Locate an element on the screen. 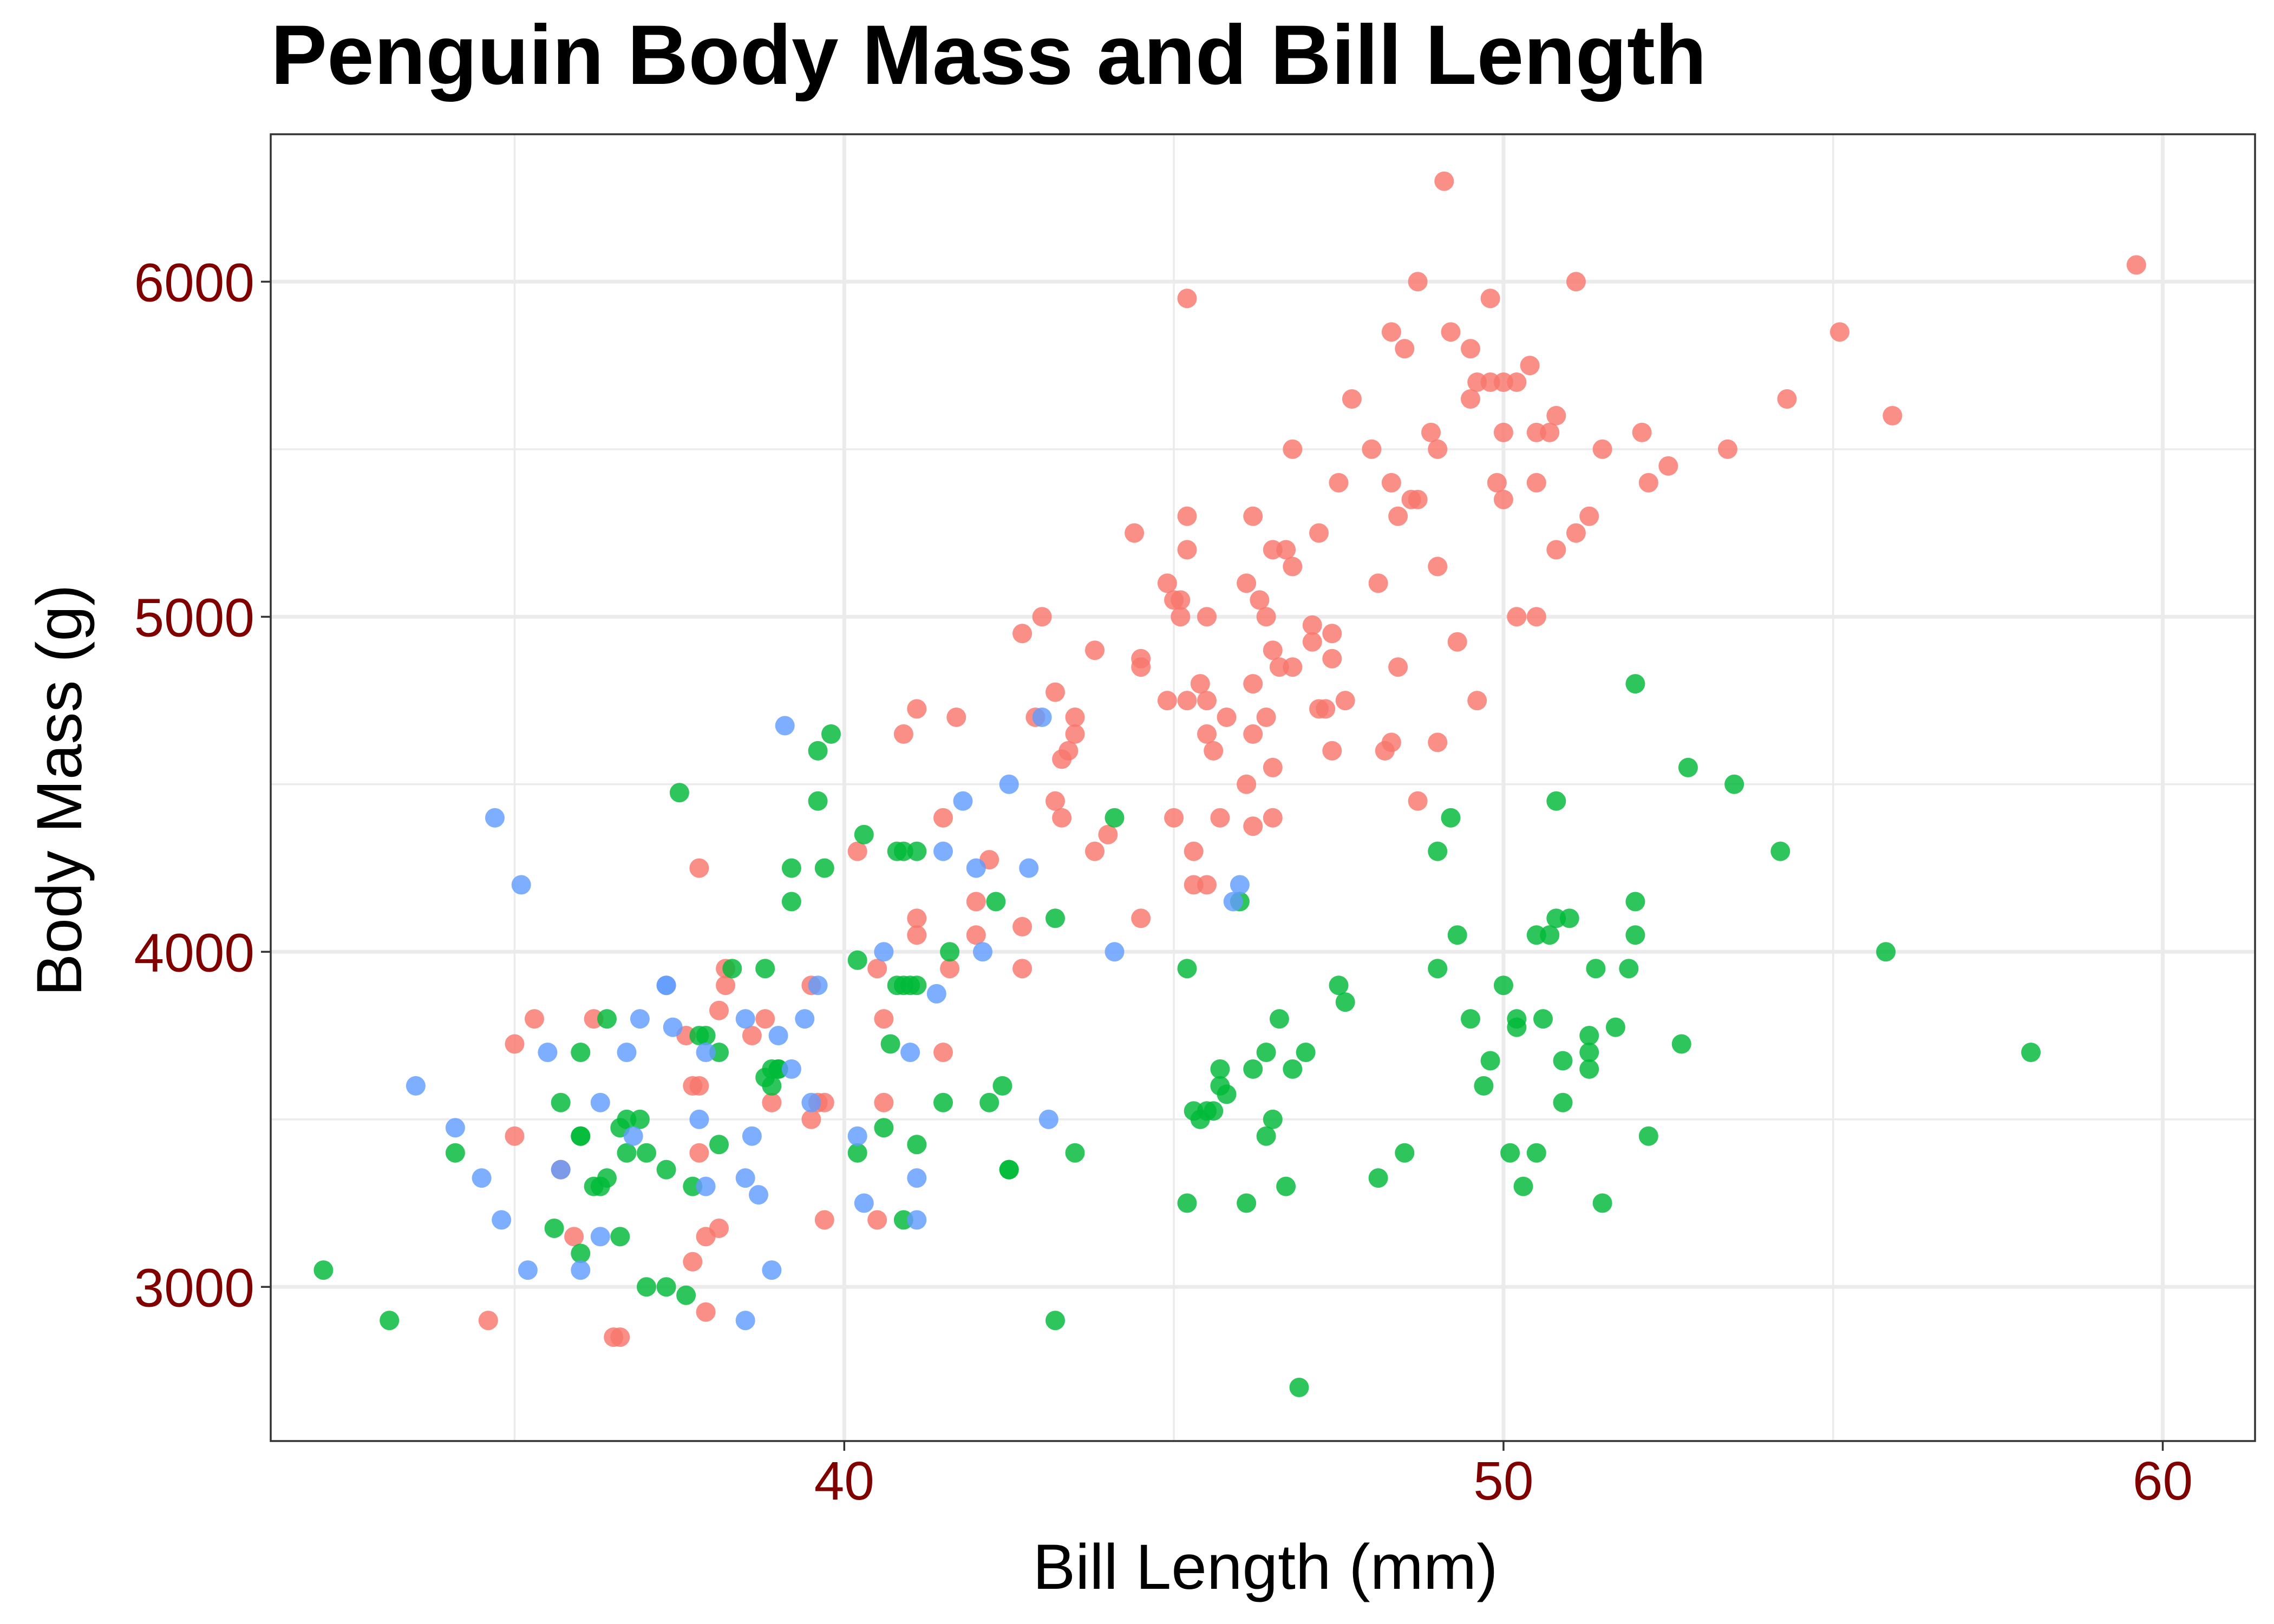 The width and height of the screenshot is (2274, 1624). y-tick-label: 5000 is located at coordinates (194, 618).